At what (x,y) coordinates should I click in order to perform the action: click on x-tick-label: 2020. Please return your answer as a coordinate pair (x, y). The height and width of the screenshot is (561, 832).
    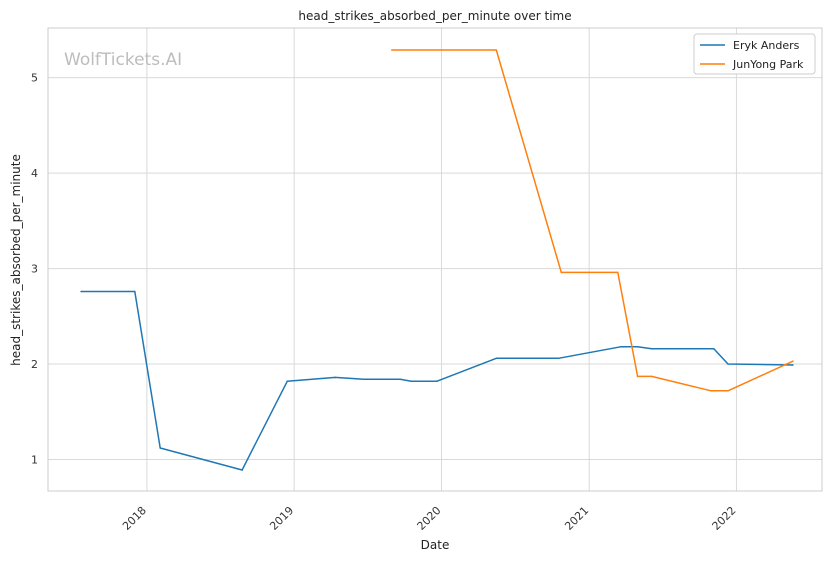
    Looking at the image, I should click on (429, 518).